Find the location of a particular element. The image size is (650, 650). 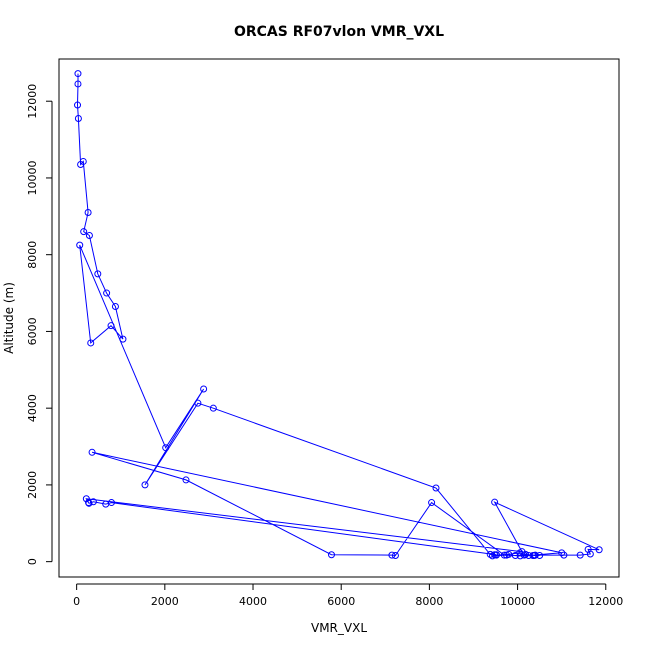

x-tick-label: 2000 is located at coordinates (165, 601).